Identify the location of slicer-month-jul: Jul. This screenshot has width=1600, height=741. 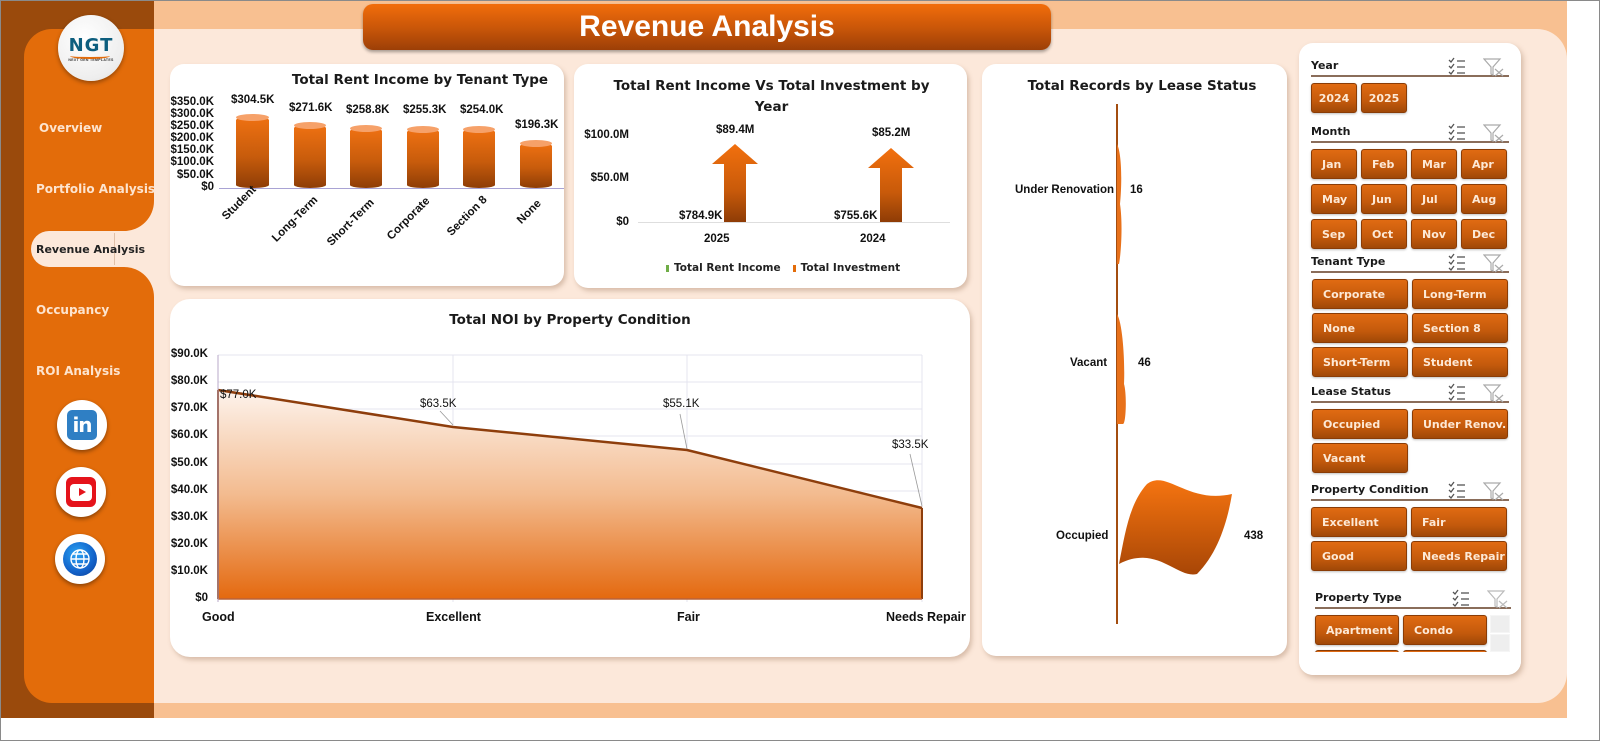
(1434, 199).